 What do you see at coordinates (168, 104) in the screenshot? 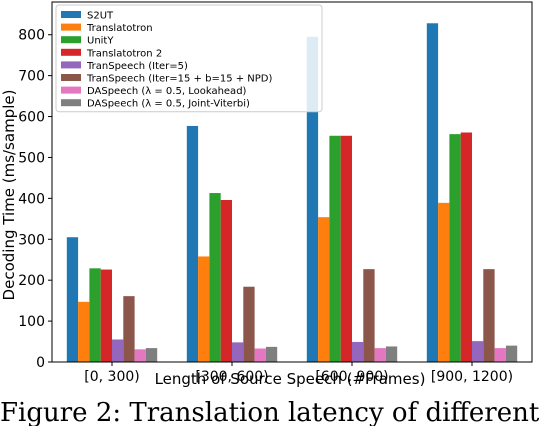
I see `legend-label: DASpeech (λ = 0.5, Joint-Viterbi)` at bounding box center [168, 104].